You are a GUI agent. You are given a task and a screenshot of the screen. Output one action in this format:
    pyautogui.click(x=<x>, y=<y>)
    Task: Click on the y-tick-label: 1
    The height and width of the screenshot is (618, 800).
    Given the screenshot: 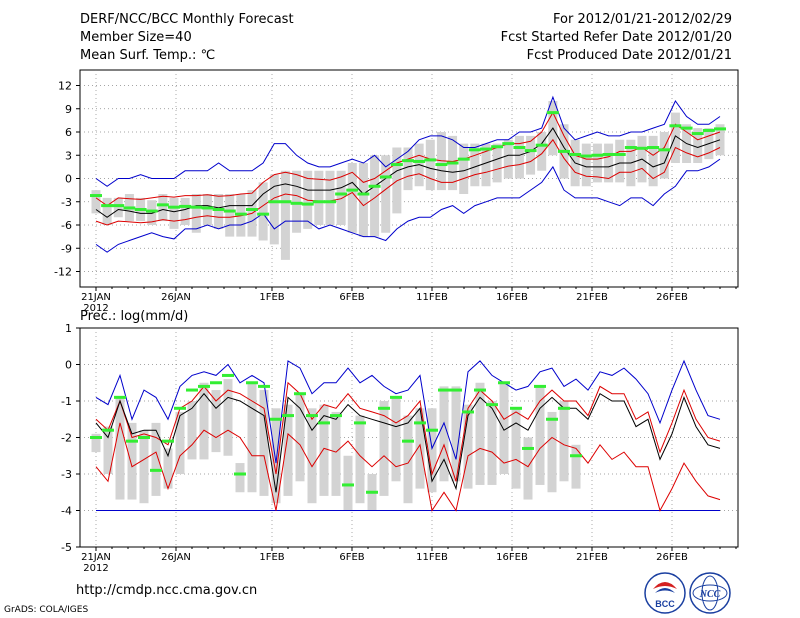 What is the action you would take?
    pyautogui.click(x=68, y=328)
    